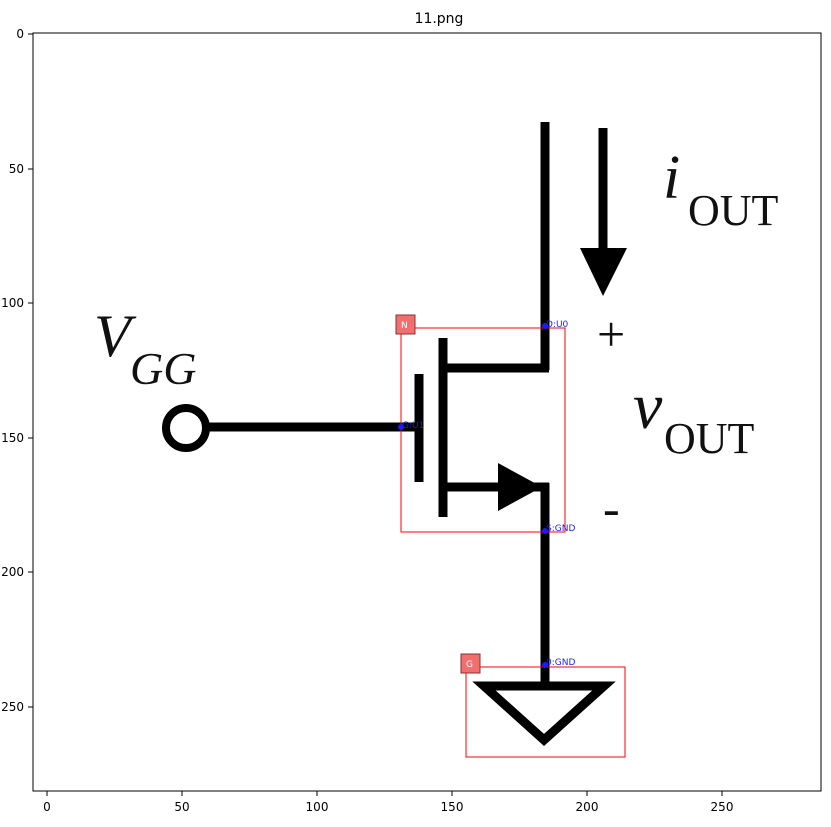 Image resolution: width=831 pixels, height=827 pixels. What do you see at coordinates (388, 802) in the screenshot?
I see `x-axis: 0 50 100 150 200 250` at bounding box center [388, 802].